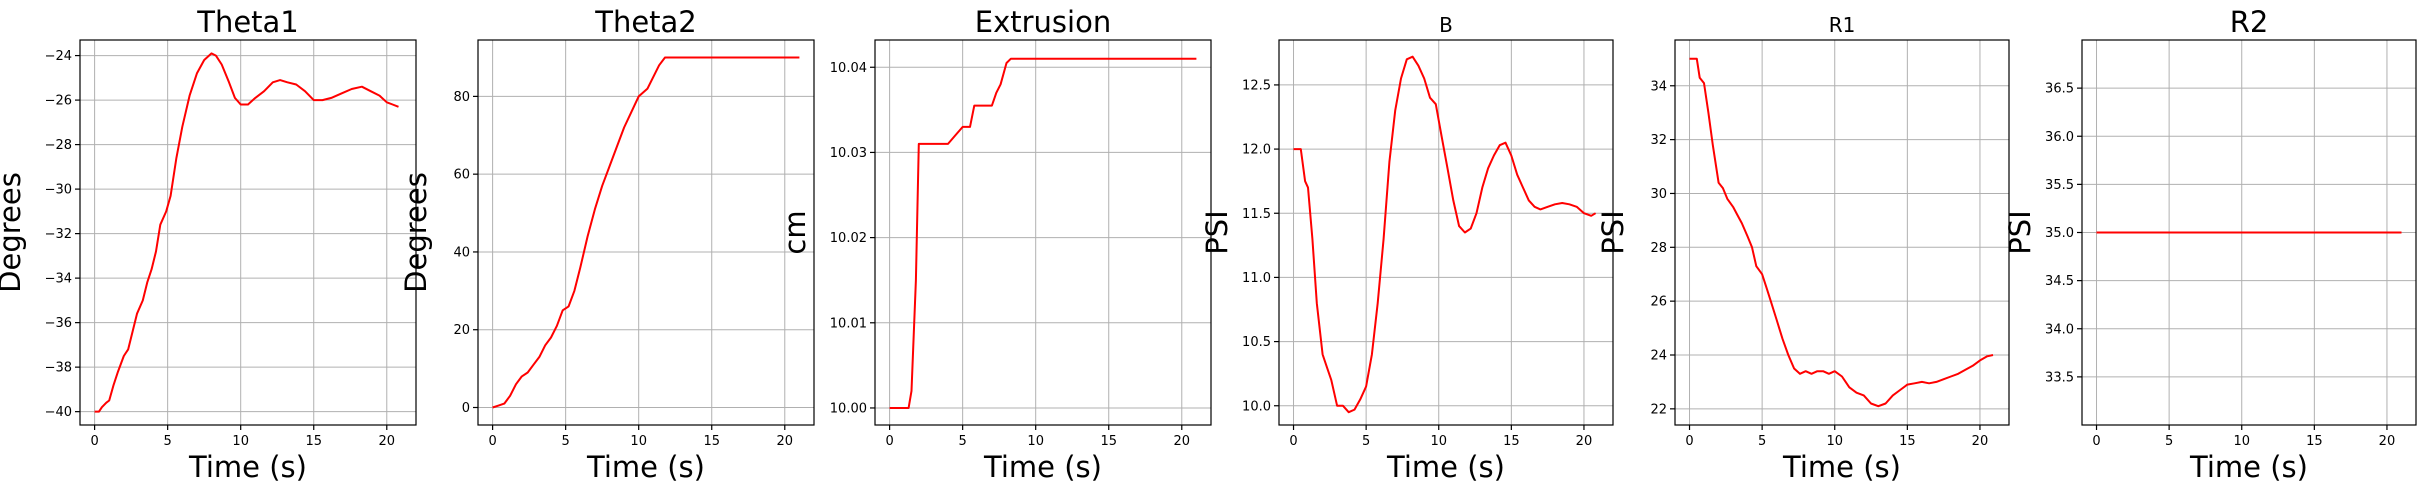  Describe the element at coordinates (1256, 85) in the screenshot. I see `y-tick-label: 12.5` at that location.